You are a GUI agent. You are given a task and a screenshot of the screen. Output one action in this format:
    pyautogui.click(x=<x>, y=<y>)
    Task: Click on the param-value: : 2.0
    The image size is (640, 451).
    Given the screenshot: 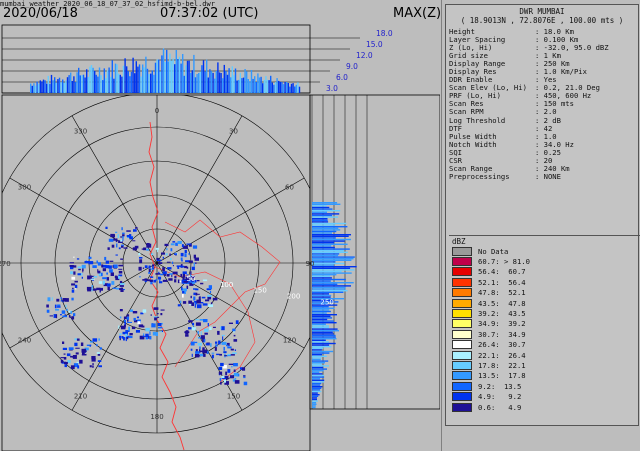 What is the action you would take?
    pyautogui.click(x=546, y=112)
    